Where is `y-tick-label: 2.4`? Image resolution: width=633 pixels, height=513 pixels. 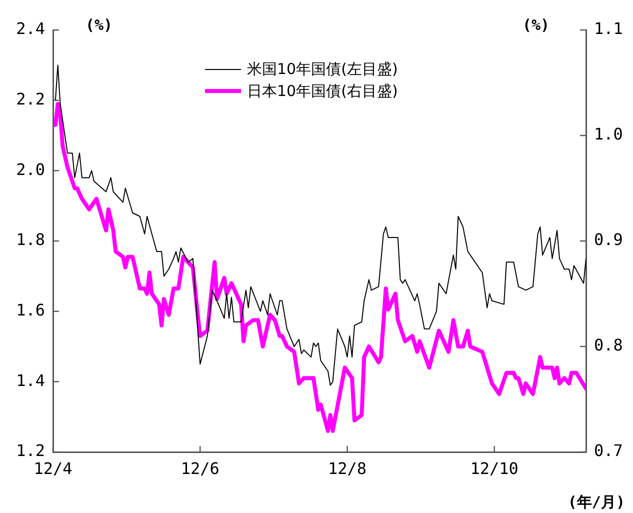 y-tick-label: 2.4 is located at coordinates (30, 28).